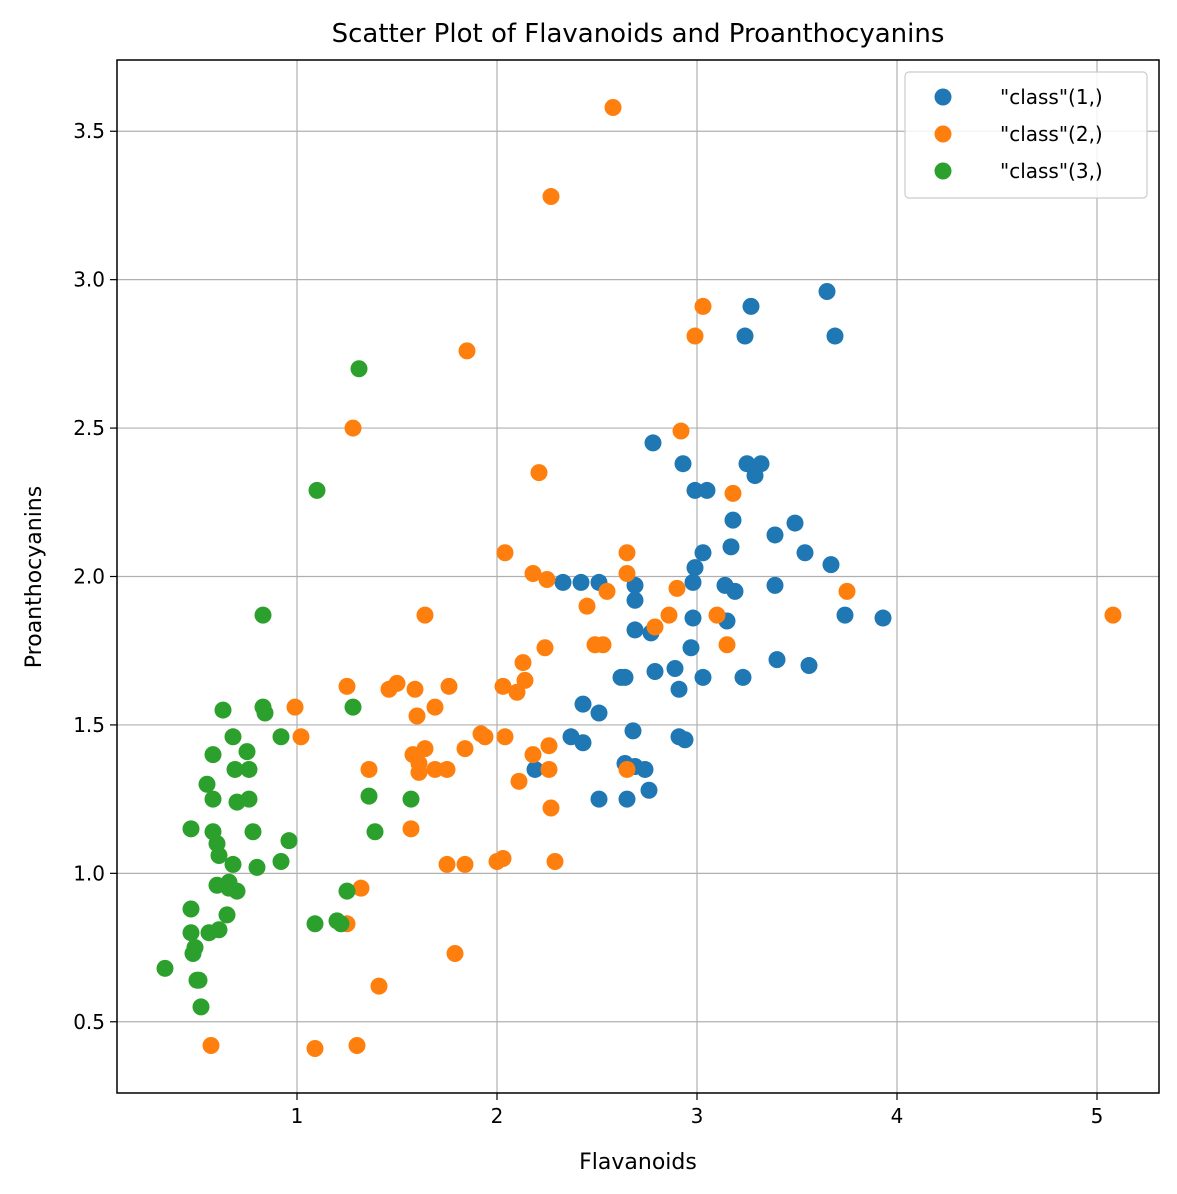 The width and height of the screenshot is (1177, 1194). I want to click on legend-label: "class"(2,), so click(1051, 134).